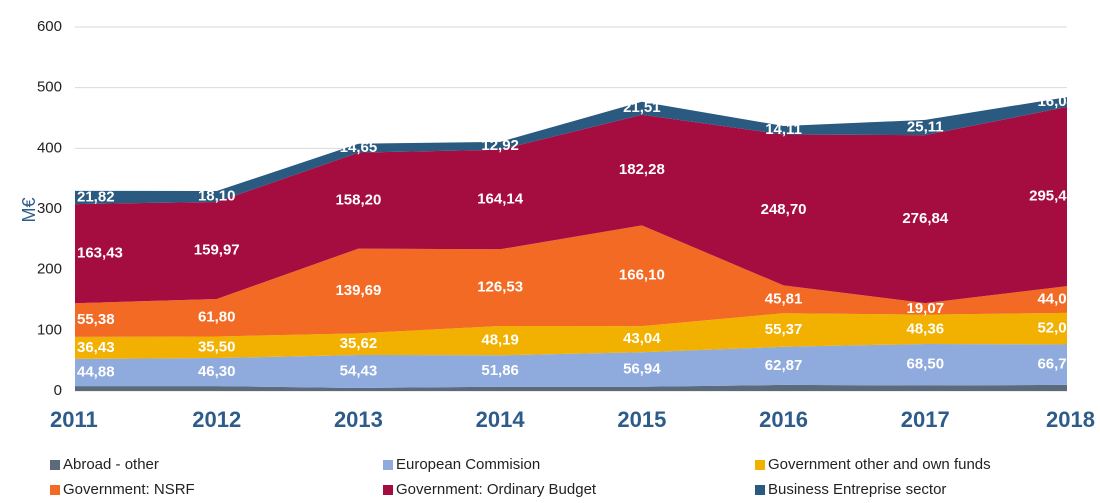 Image resolution: width=1100 pixels, height=503 pixels. What do you see at coordinates (96, 347) in the screenshot?
I see `data-label: 36,43` at bounding box center [96, 347].